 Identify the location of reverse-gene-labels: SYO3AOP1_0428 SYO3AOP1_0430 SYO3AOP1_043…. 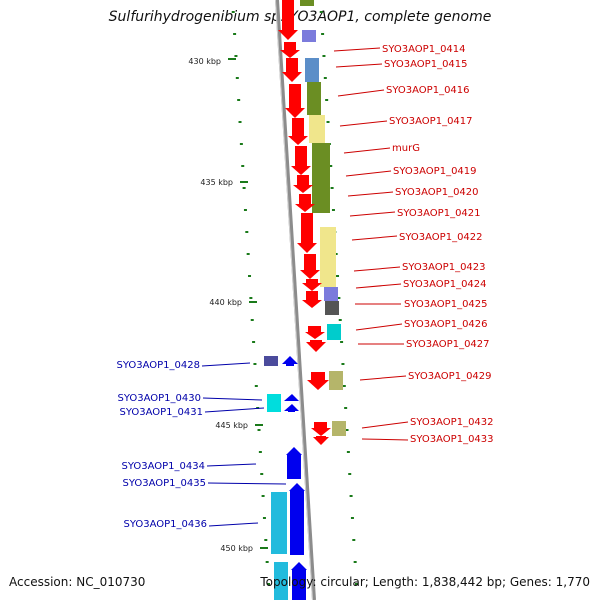
(201, 445).